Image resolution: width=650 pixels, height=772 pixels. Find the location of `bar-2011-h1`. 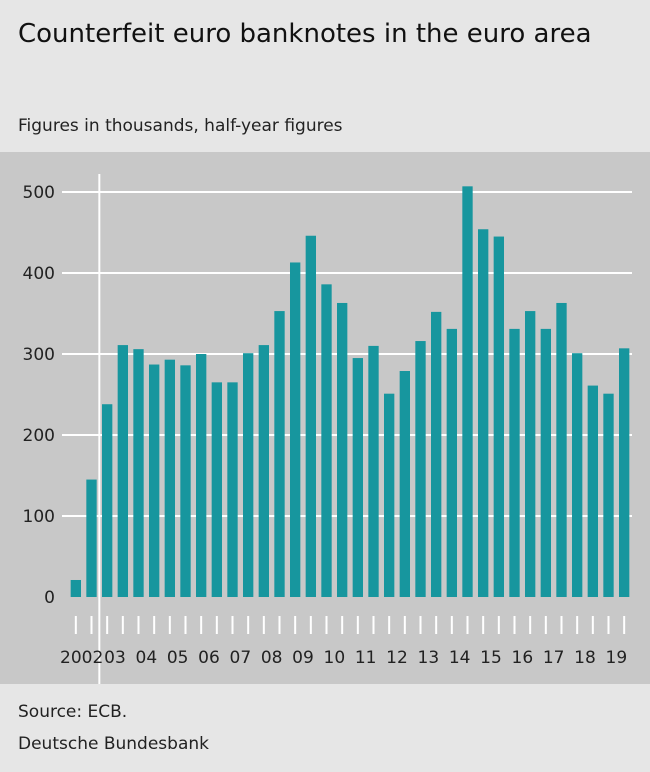

bar-2011-h1 is located at coordinates (358, 477).